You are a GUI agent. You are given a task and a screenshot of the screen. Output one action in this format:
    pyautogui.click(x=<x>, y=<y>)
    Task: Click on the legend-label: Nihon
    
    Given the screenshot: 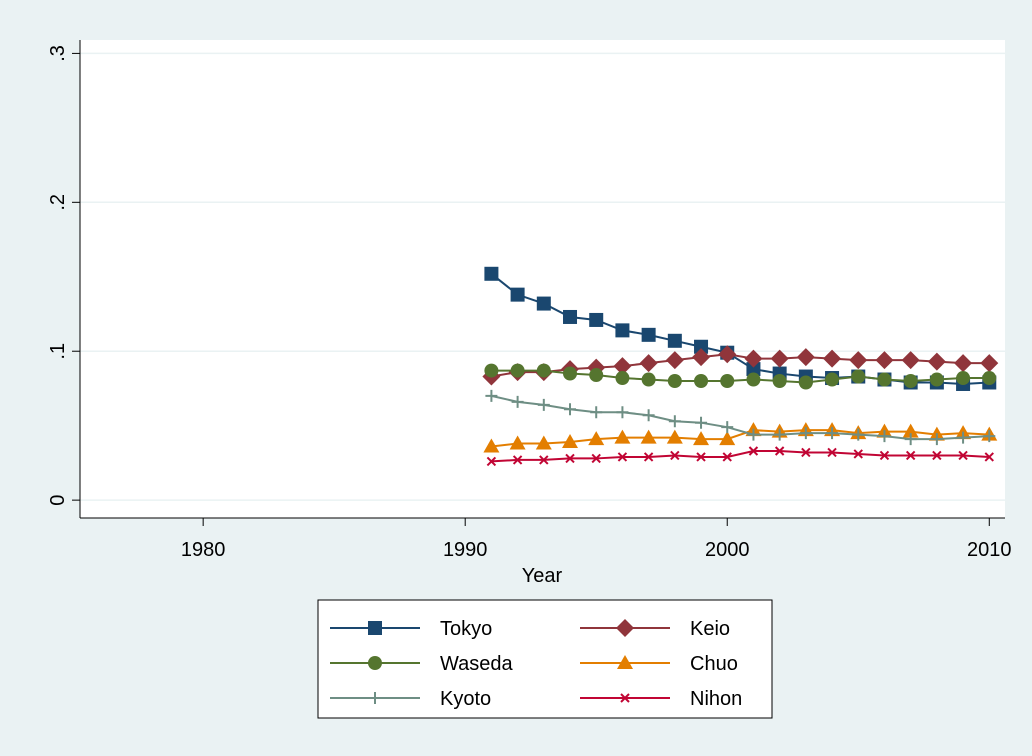 What is the action you would take?
    pyautogui.click(x=716, y=699)
    